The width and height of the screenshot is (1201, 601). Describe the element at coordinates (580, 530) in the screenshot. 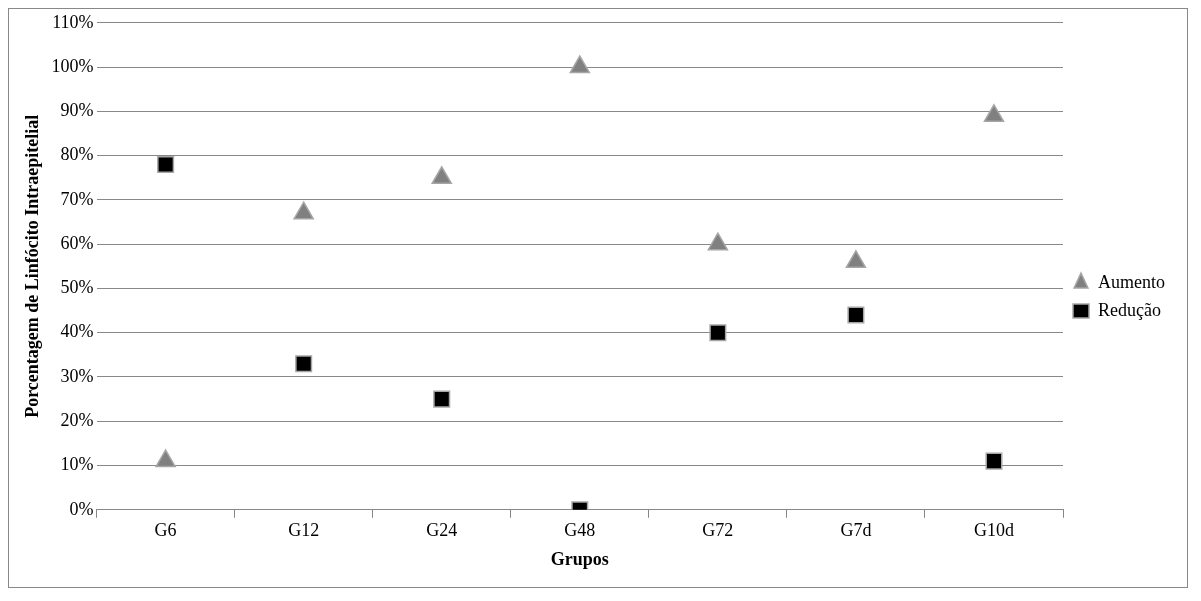

I see `x-tick-label: G48` at that location.